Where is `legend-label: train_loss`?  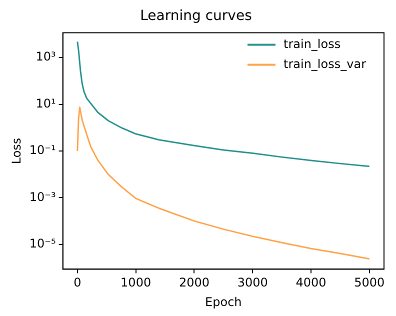 legend-label: train_loss is located at coordinates (312, 43).